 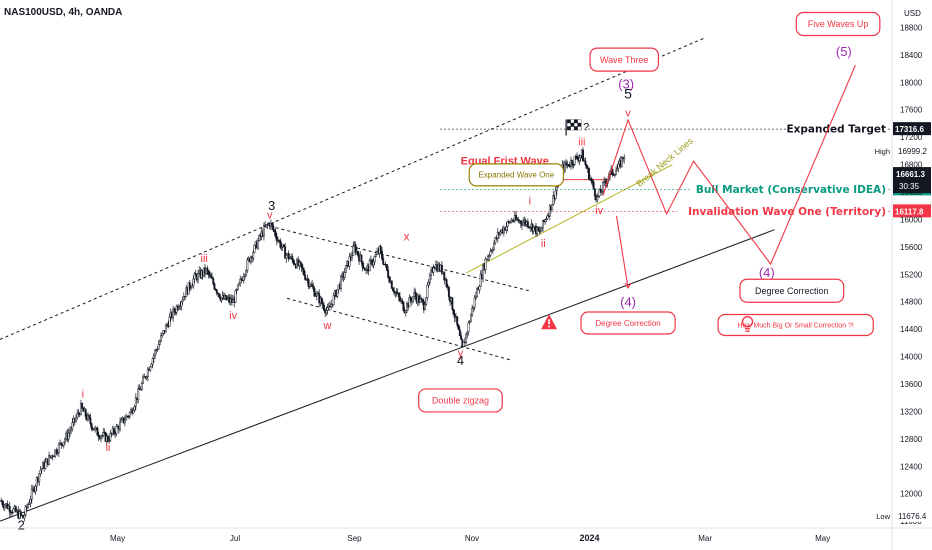 What do you see at coordinates (461, 354) in the screenshot?
I see `wave-label: y` at bounding box center [461, 354].